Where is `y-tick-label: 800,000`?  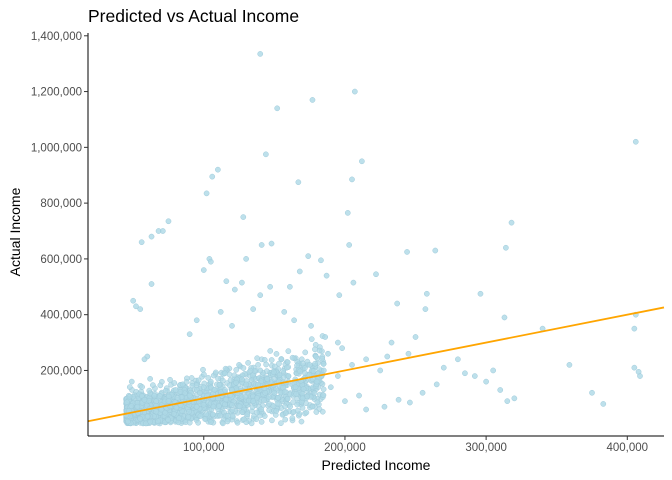 y-tick-label: 800,000 is located at coordinates (61, 204).